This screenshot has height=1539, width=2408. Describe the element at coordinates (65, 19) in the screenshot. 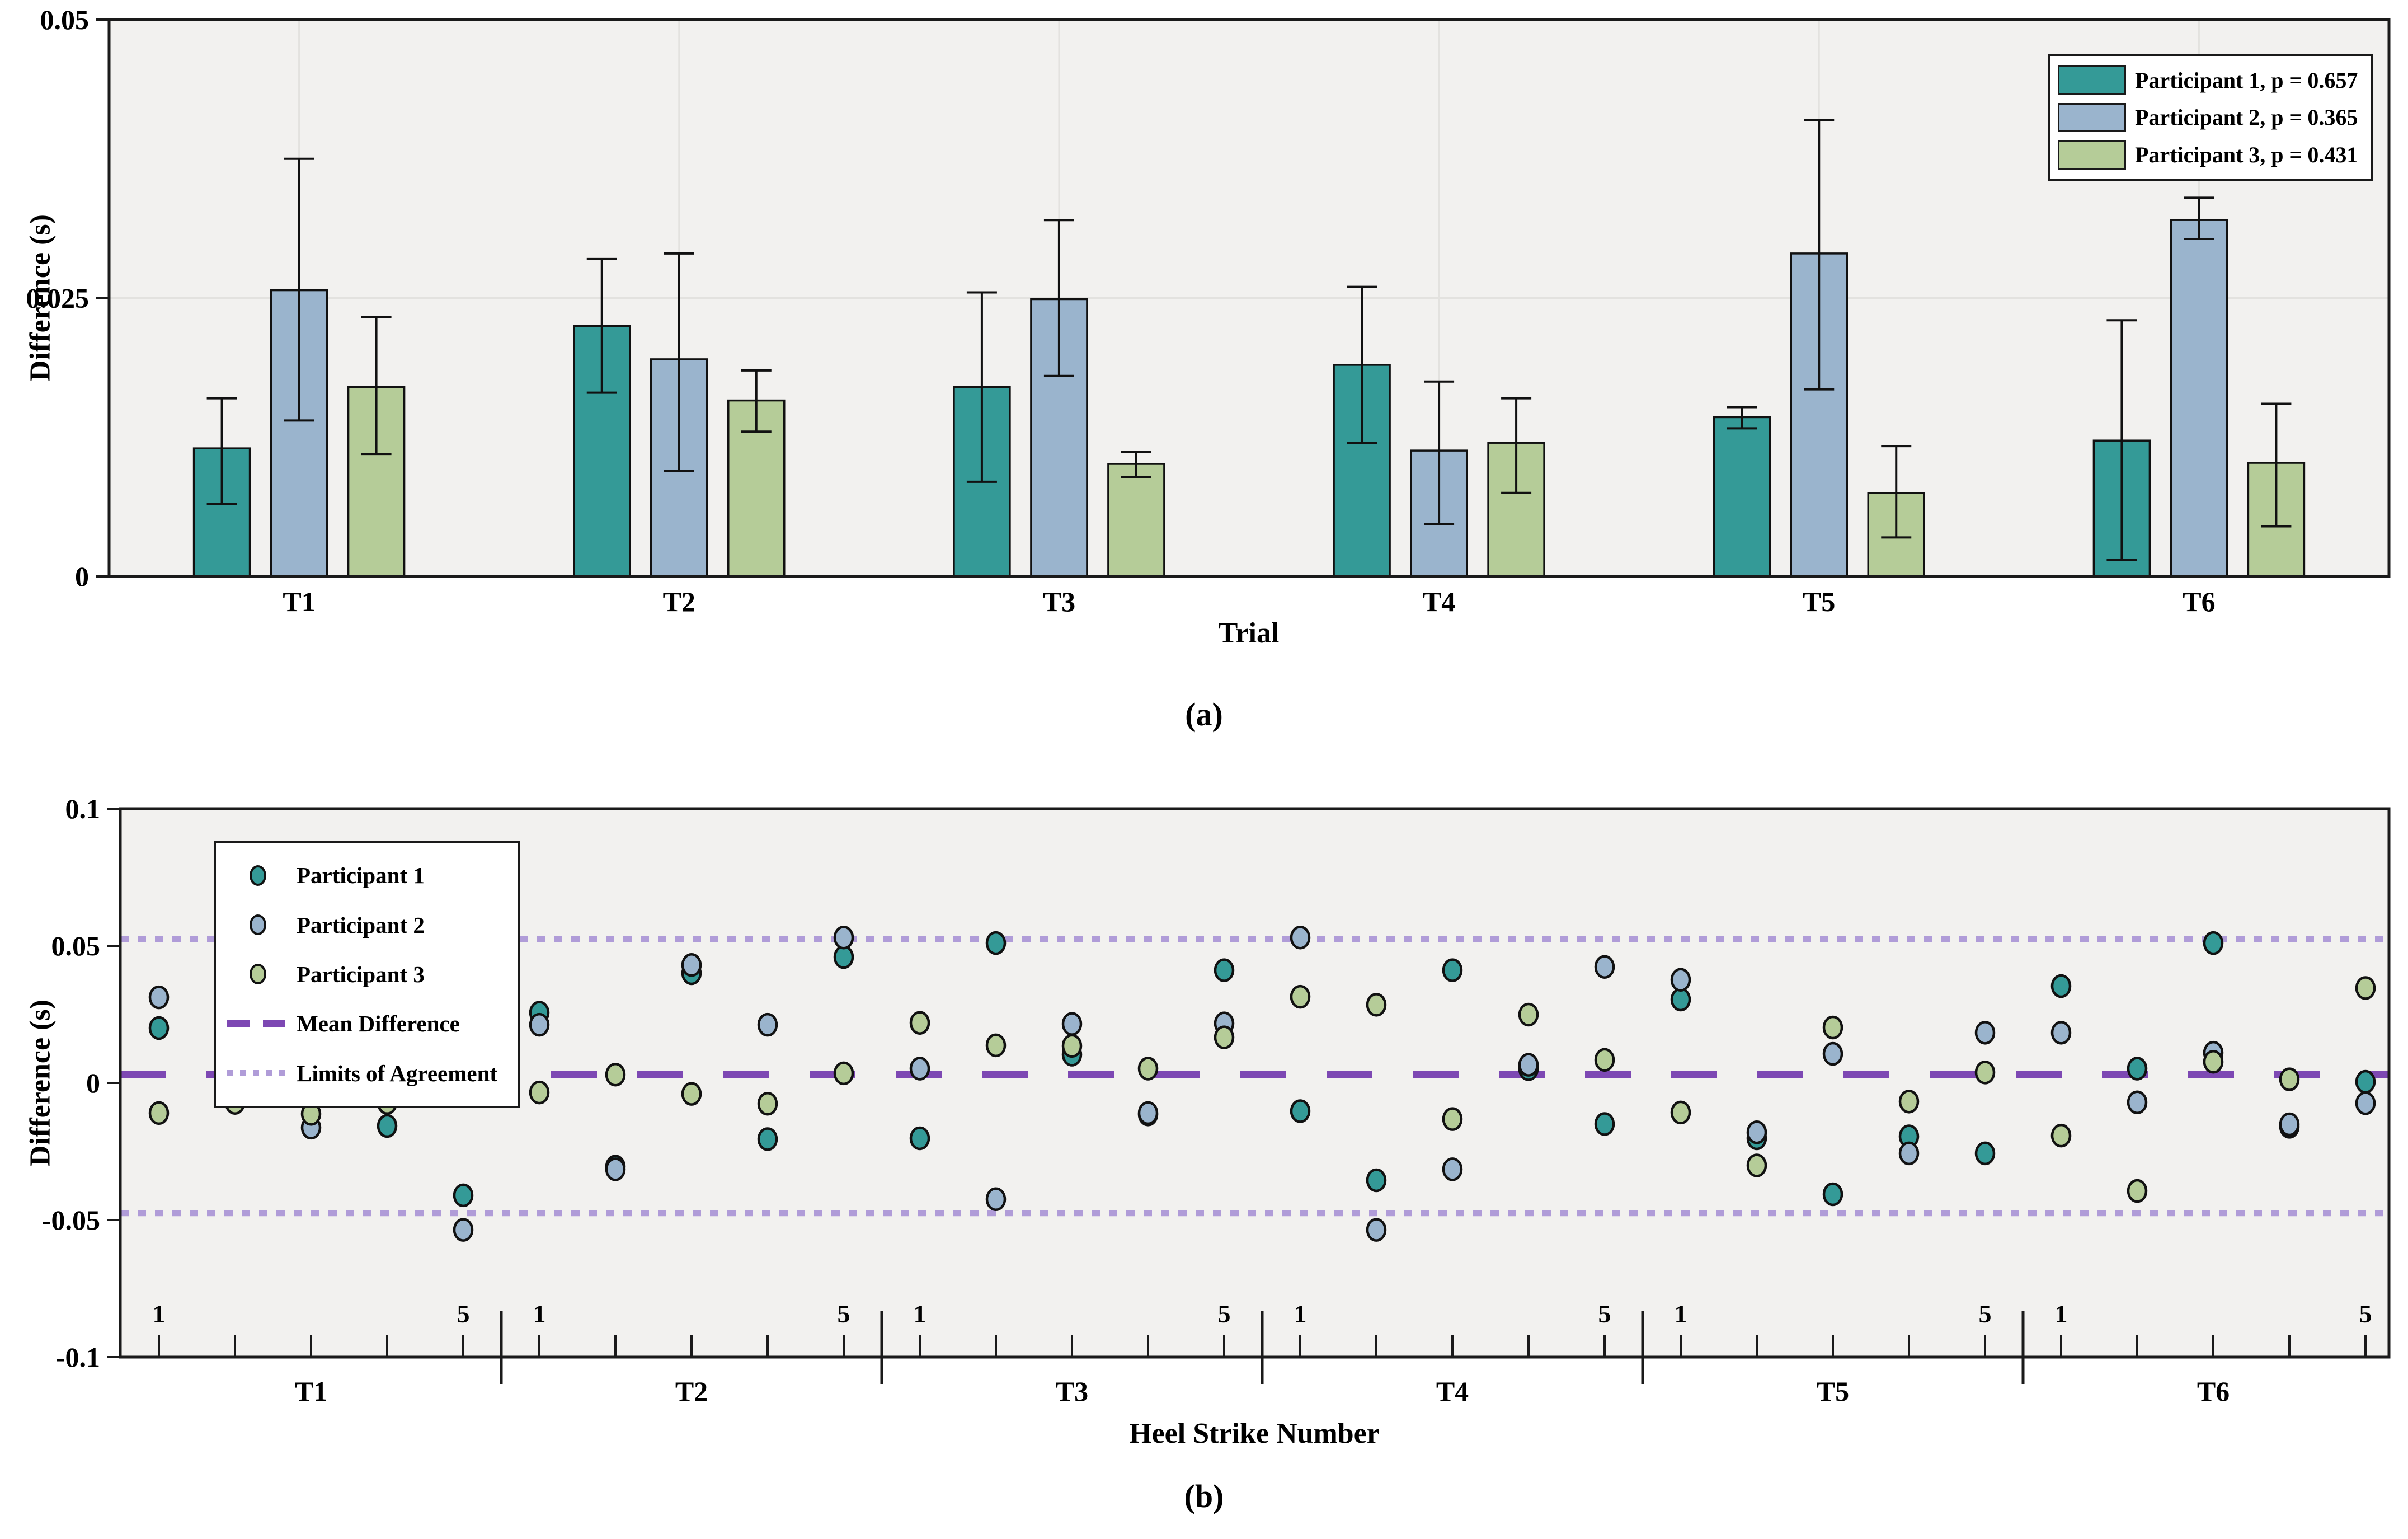

I see `panel-a-y-tick-label: 0.05` at that location.